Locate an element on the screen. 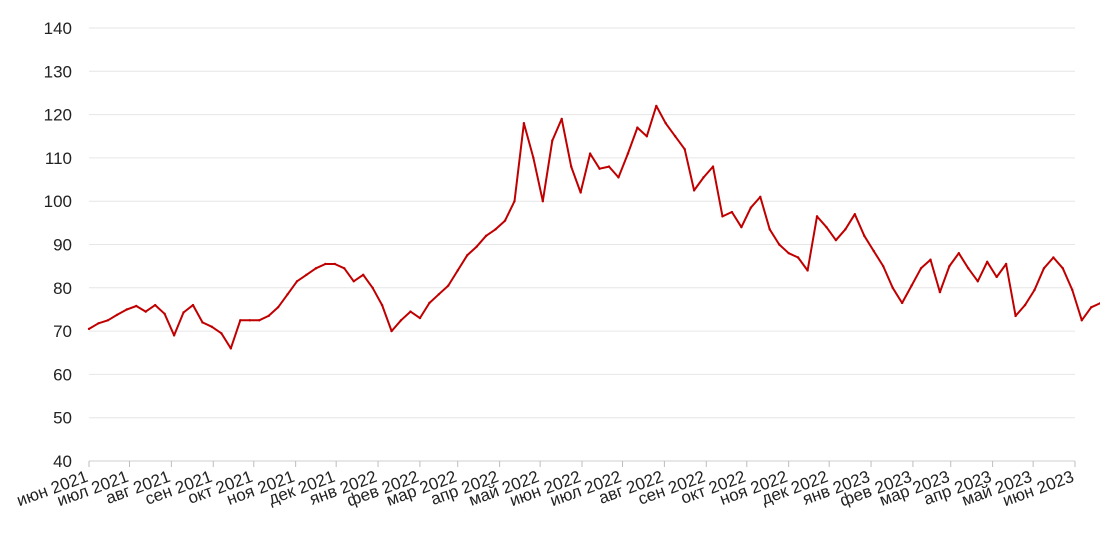 The height and width of the screenshot is (536, 1100). y-tick-label: 140 is located at coordinates (58, 28).